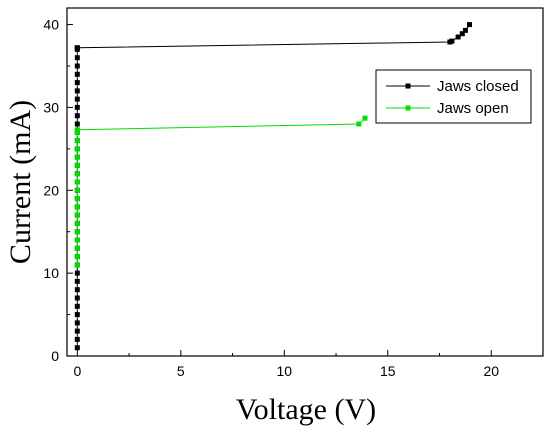 The width and height of the screenshot is (550, 432). Describe the element at coordinates (51, 107) in the screenshot. I see `y-tick-label: 30` at that location.